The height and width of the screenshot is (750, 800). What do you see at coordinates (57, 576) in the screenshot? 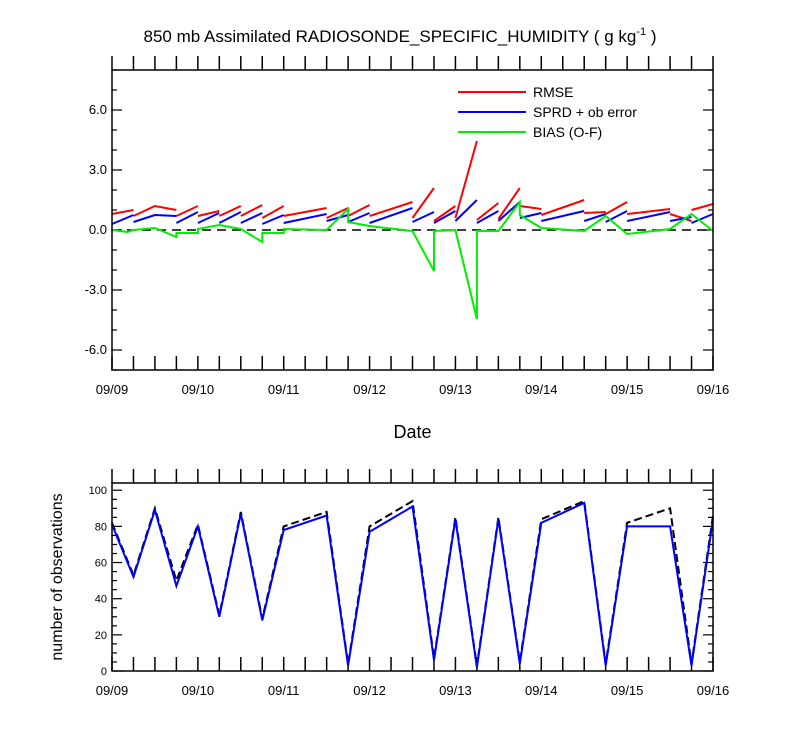
I see `y-axis-label-observations: number of observations` at bounding box center [57, 576].